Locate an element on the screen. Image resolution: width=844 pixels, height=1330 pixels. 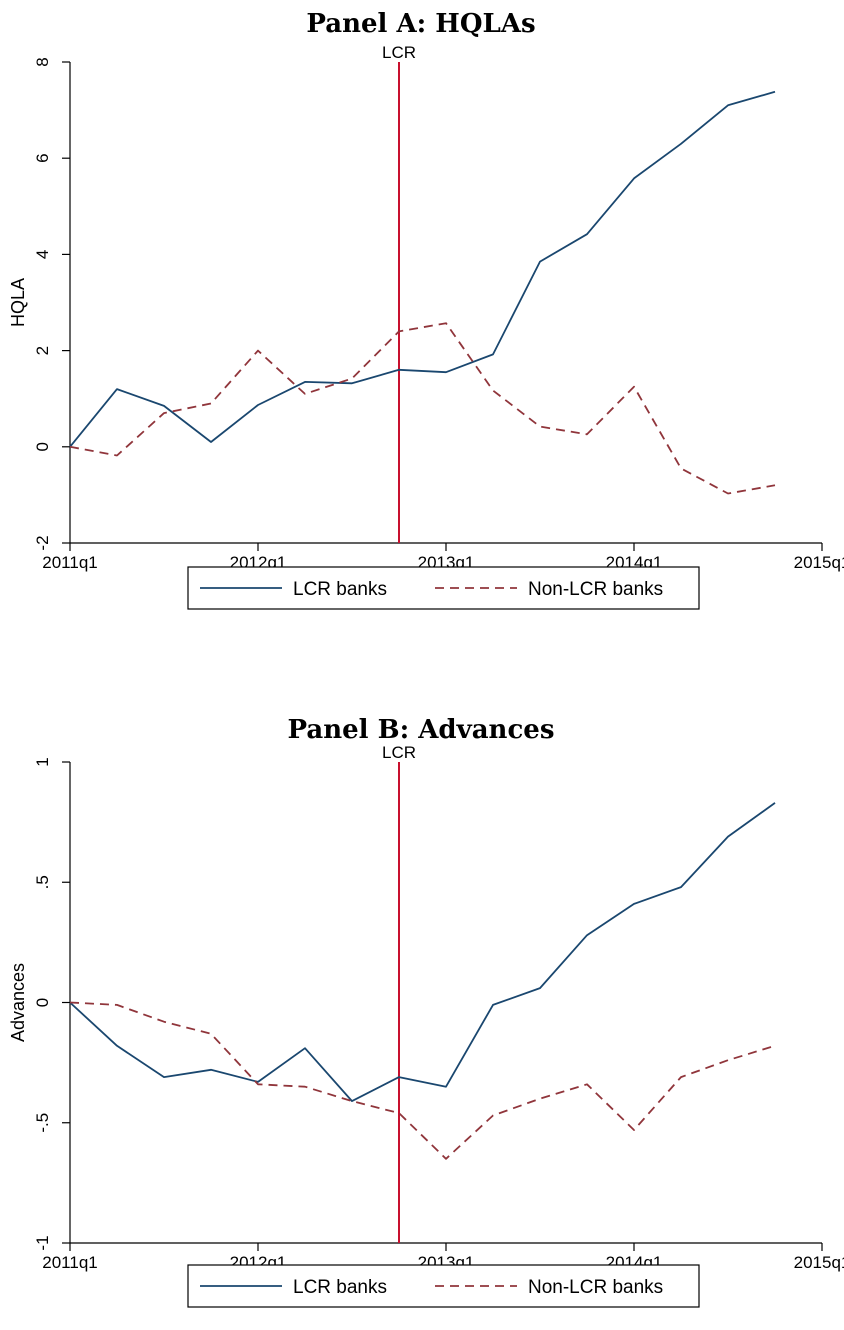
chart-title: Panel B: Advances is located at coordinates (421, 730).